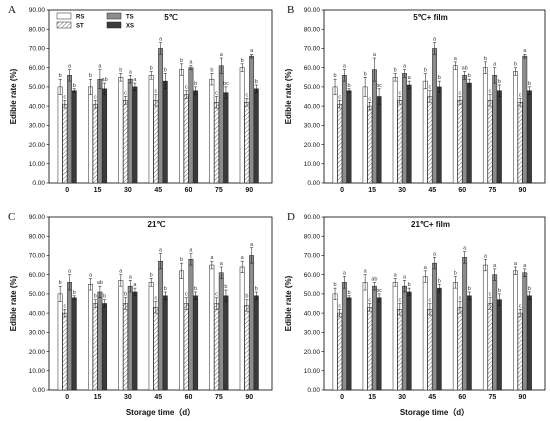 This screenshot has height=421, width=550. Describe the element at coordinates (462, 190) in the screenshot. I see `x-tick-label: 60` at that location.